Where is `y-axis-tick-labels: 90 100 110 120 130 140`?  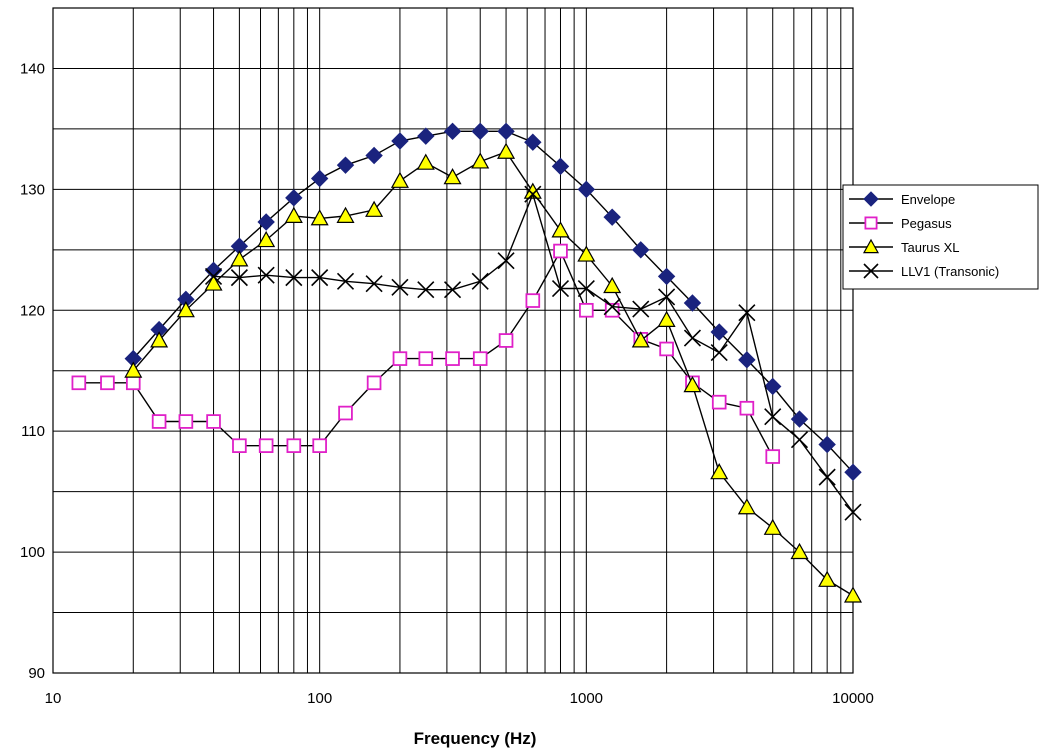
y-axis-tick-labels: 90 100 110 120 130 140 is located at coordinates (32, 371).